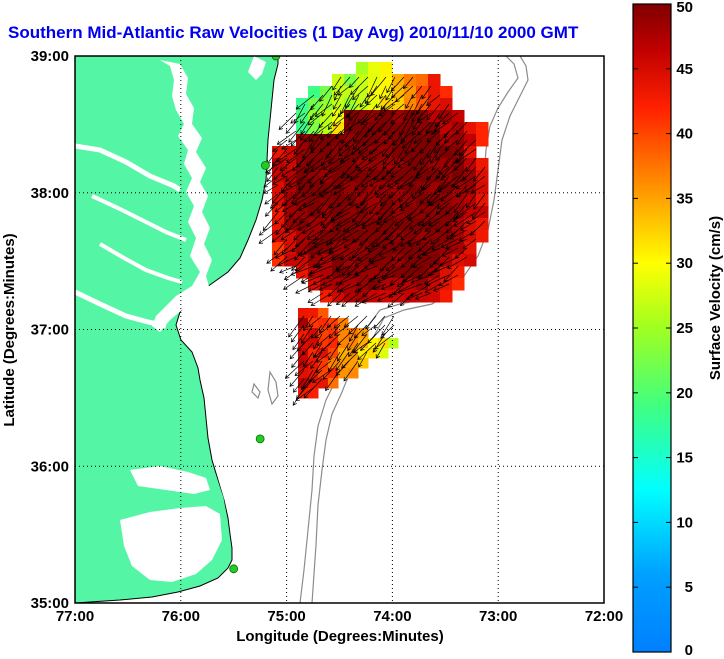 The width and height of the screenshot is (724, 659). Describe the element at coordinates (50, 603) in the screenshot. I see `y-tick-label: 35:00` at that location.